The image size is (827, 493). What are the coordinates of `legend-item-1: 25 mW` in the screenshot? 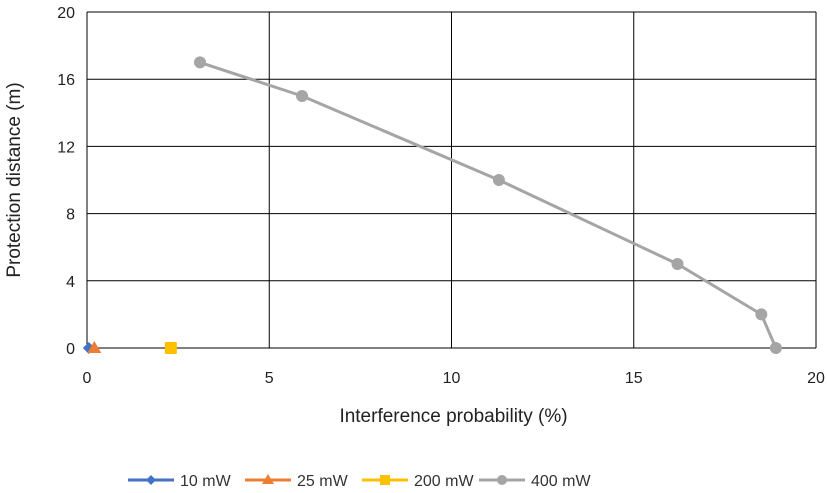 It's located at (297, 481).